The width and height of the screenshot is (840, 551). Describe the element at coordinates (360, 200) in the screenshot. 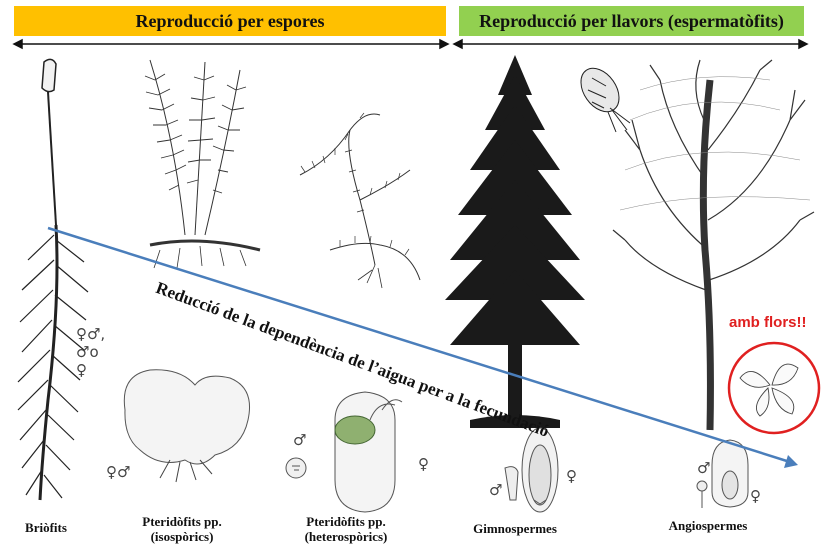

I see `clubmoss-illustration` at that location.